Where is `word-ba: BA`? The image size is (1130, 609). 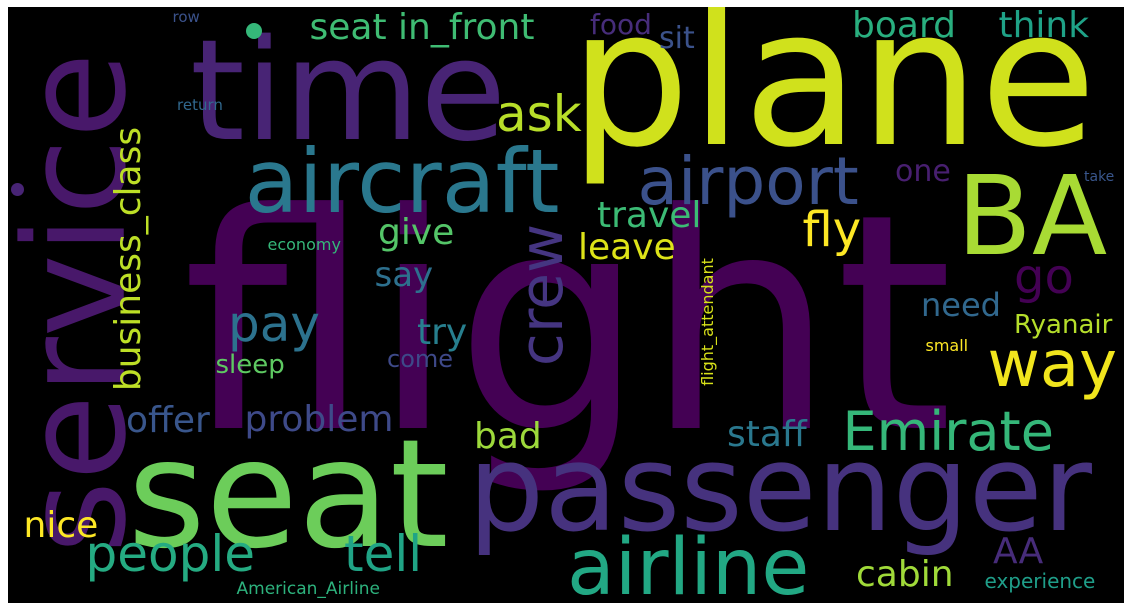 word-ba: BA is located at coordinates (1032, 216).